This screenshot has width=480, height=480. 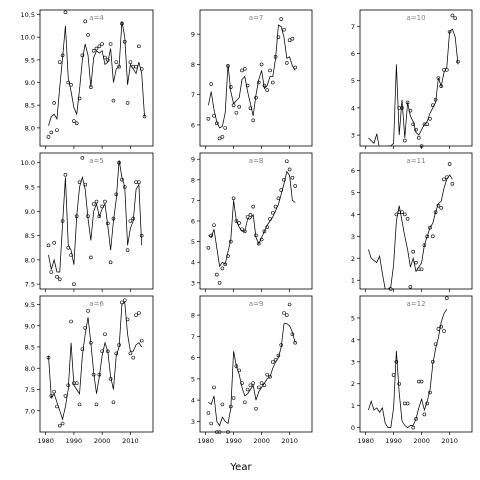 I want to click on y-tick-label: 4, so click(x=193, y=263).